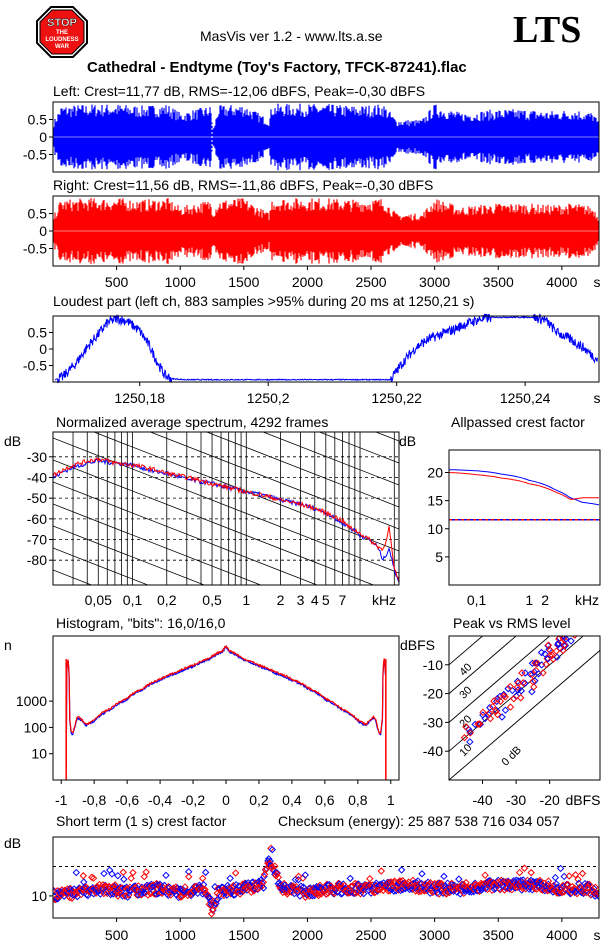 The height and width of the screenshot is (946, 606). What do you see at coordinates (326, 881) in the screenshot?
I see `short-term-crest-plot` at bounding box center [326, 881].